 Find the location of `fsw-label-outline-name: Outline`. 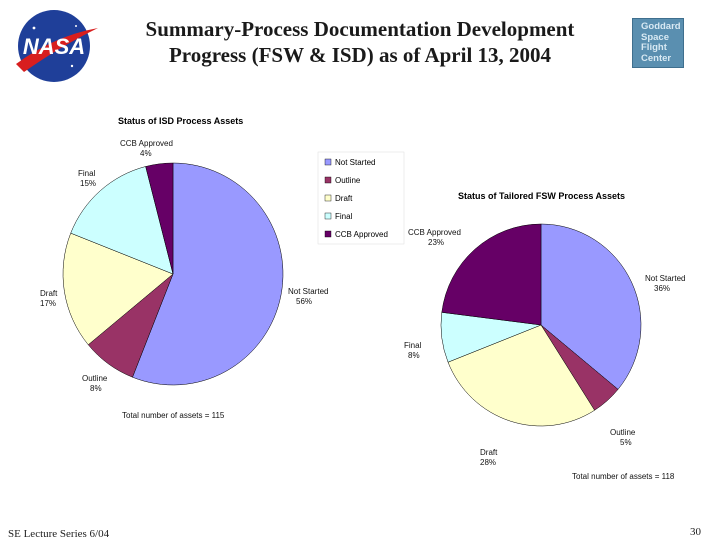

fsw-label-outline-name: Outline is located at coordinates (623, 432).